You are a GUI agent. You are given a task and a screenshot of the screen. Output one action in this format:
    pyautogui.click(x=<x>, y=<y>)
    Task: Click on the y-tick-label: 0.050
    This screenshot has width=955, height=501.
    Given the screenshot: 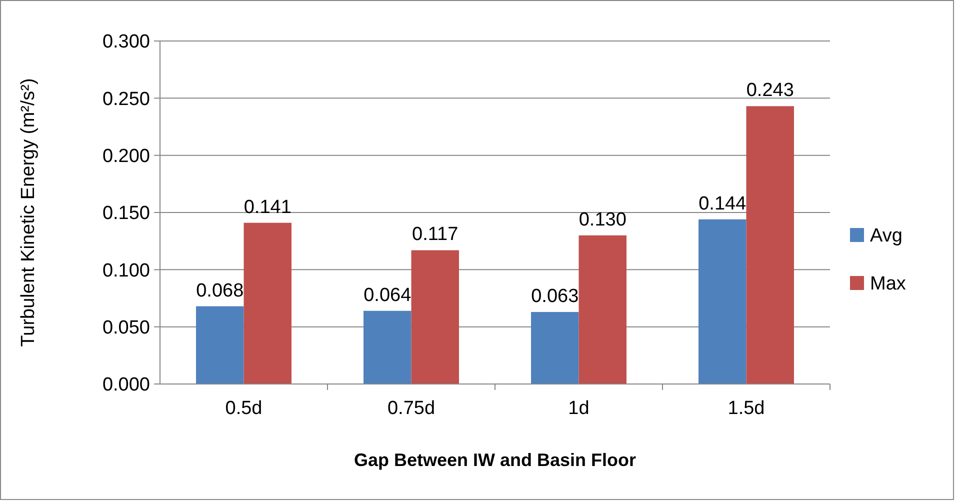 What is the action you would take?
    pyautogui.click(x=126, y=327)
    